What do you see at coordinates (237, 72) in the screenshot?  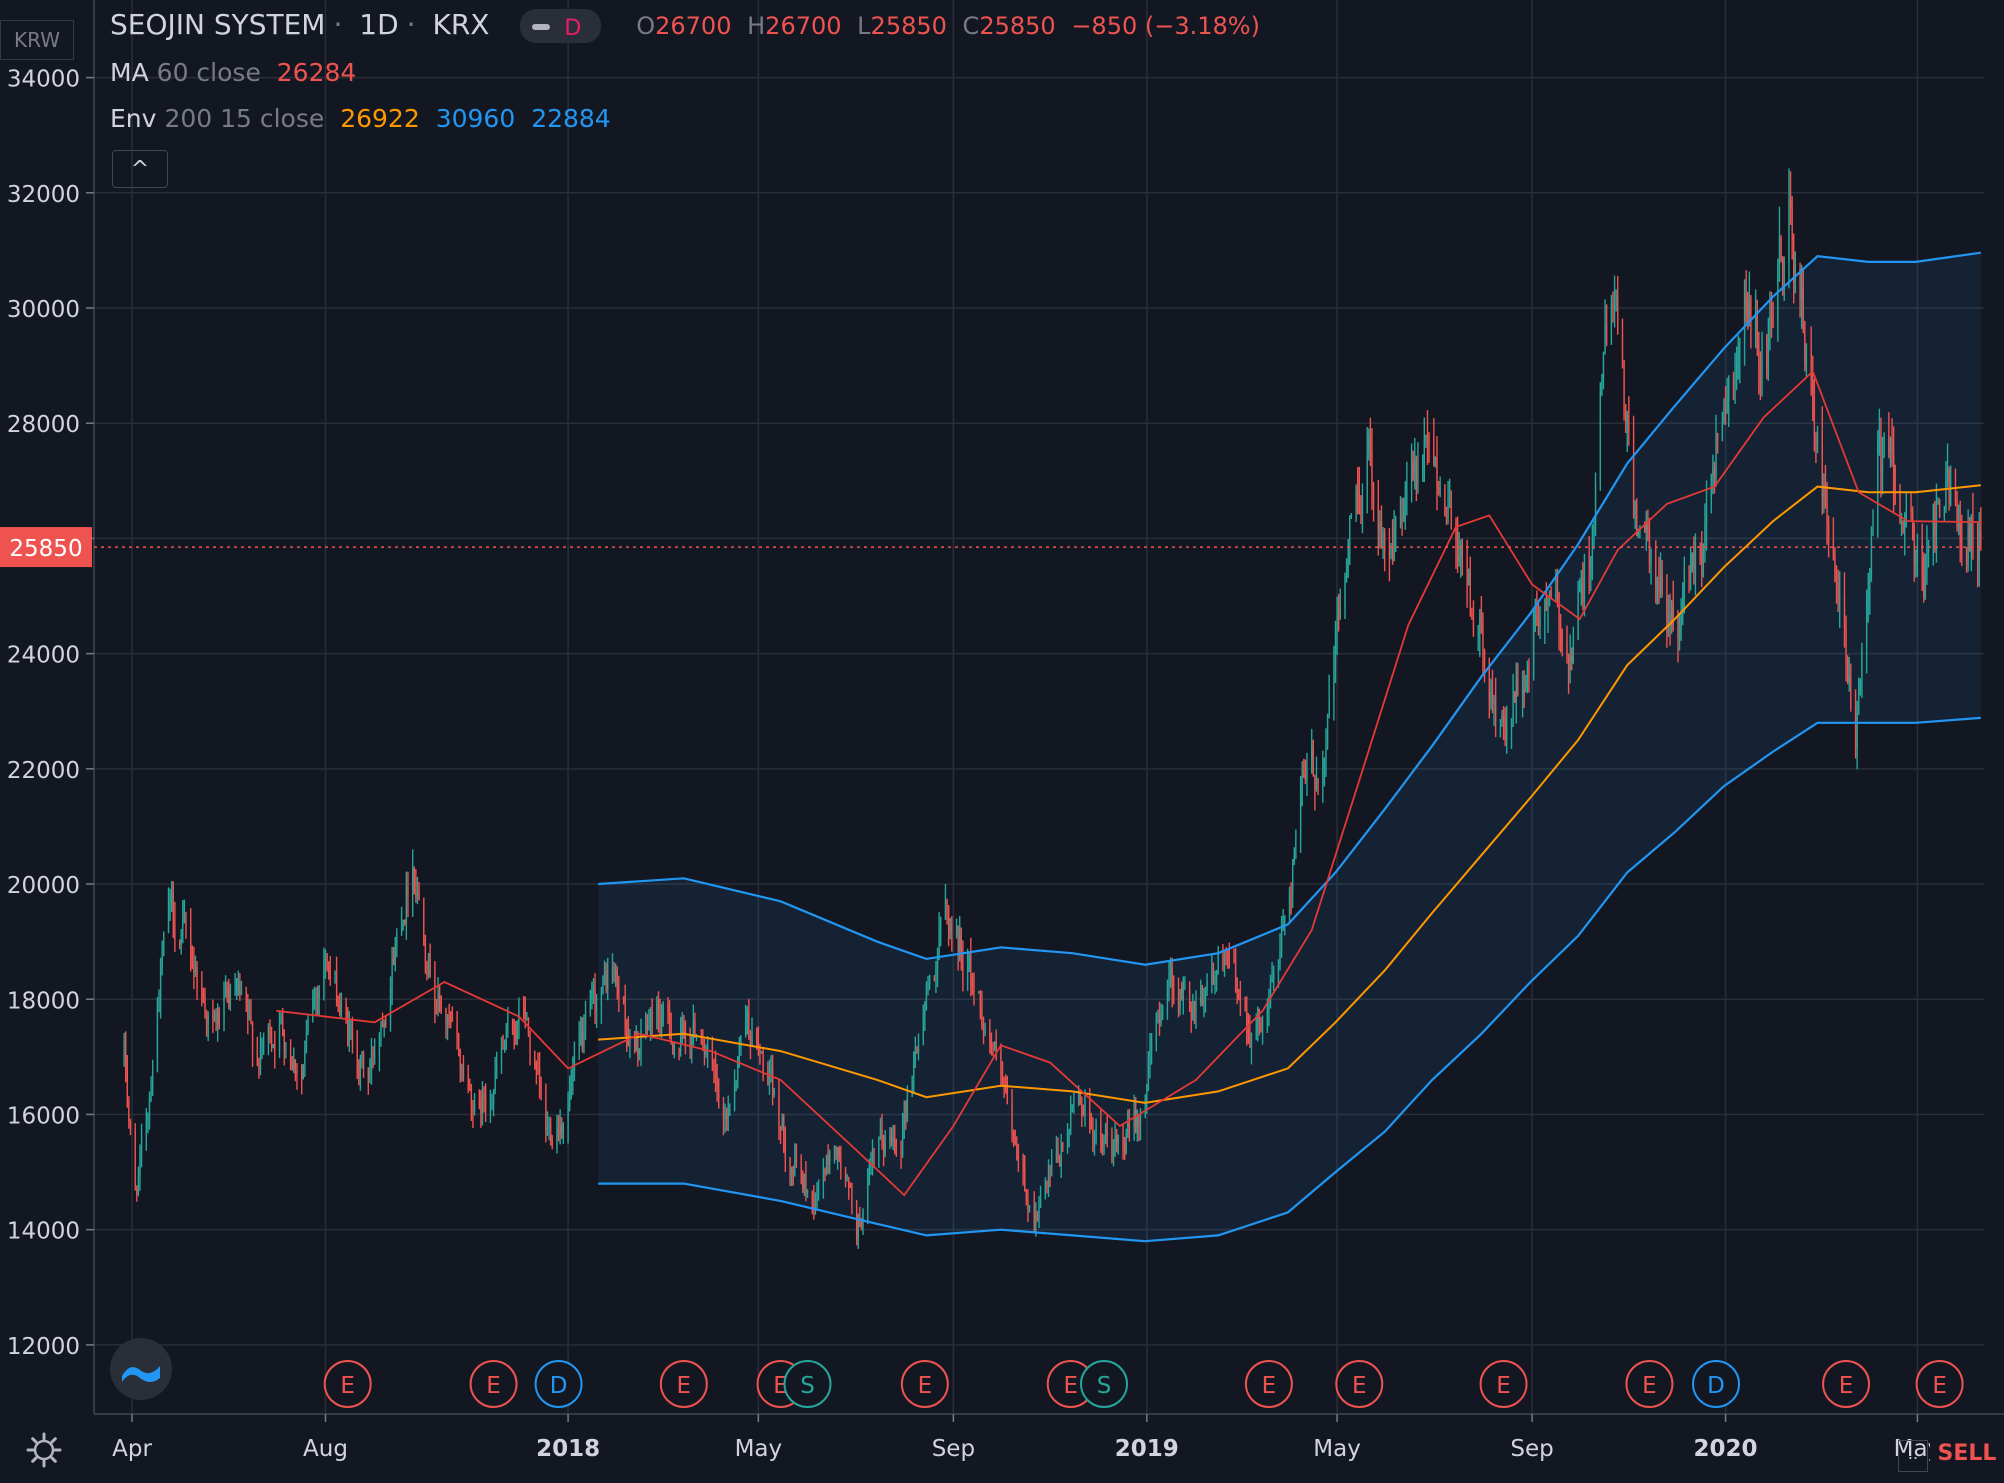 I see `ma-legend: MA 60 close 26284` at bounding box center [237, 72].